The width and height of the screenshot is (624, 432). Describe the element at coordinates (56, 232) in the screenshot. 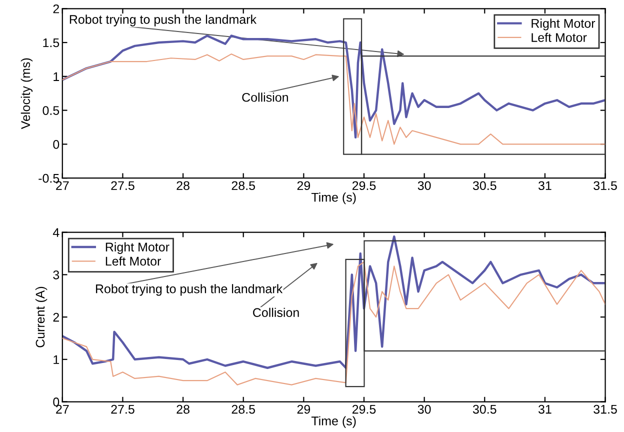

I see `y-tick-label: 4` at that location.